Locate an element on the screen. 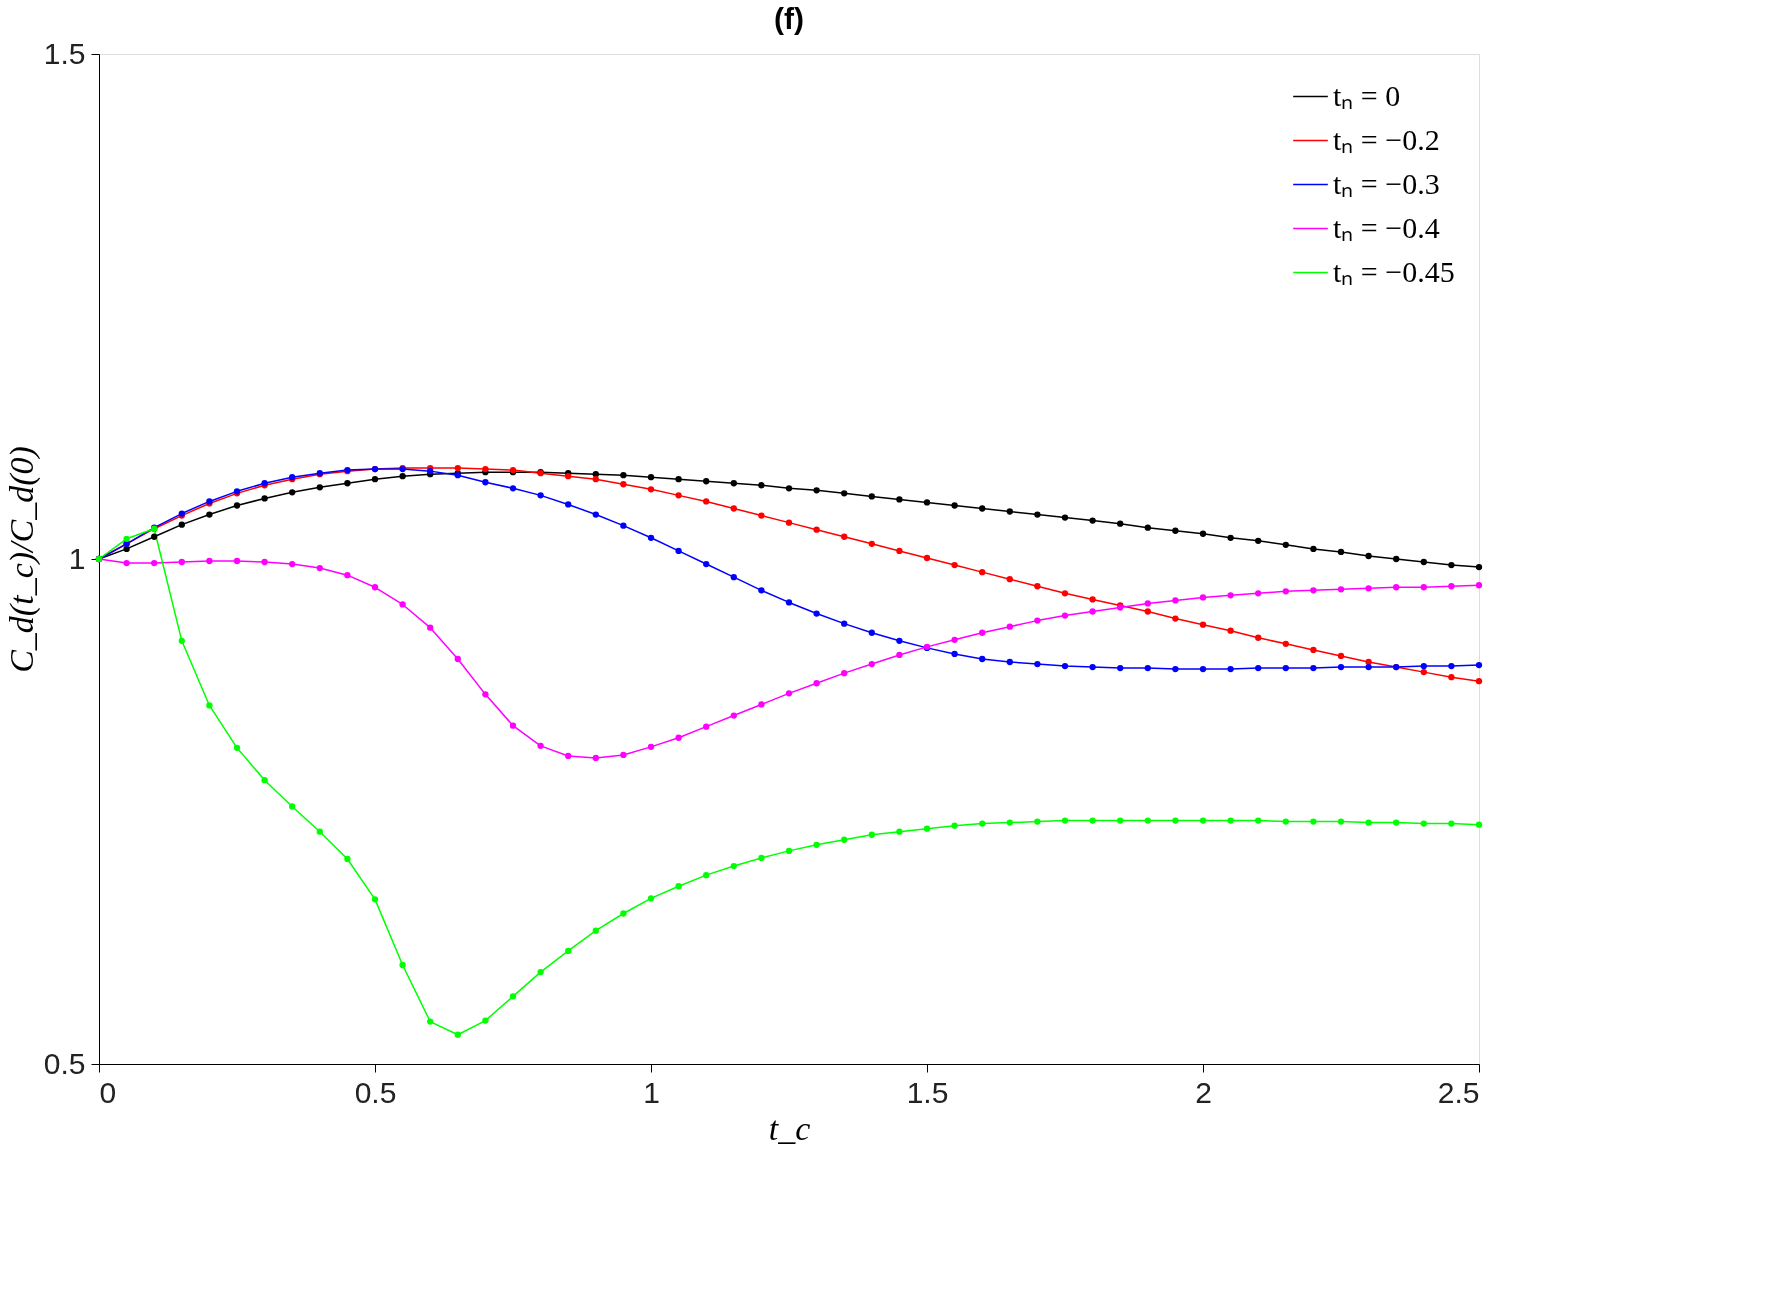 The width and height of the screenshot is (1782, 1291). chart-title: (f) is located at coordinates (789, 18).